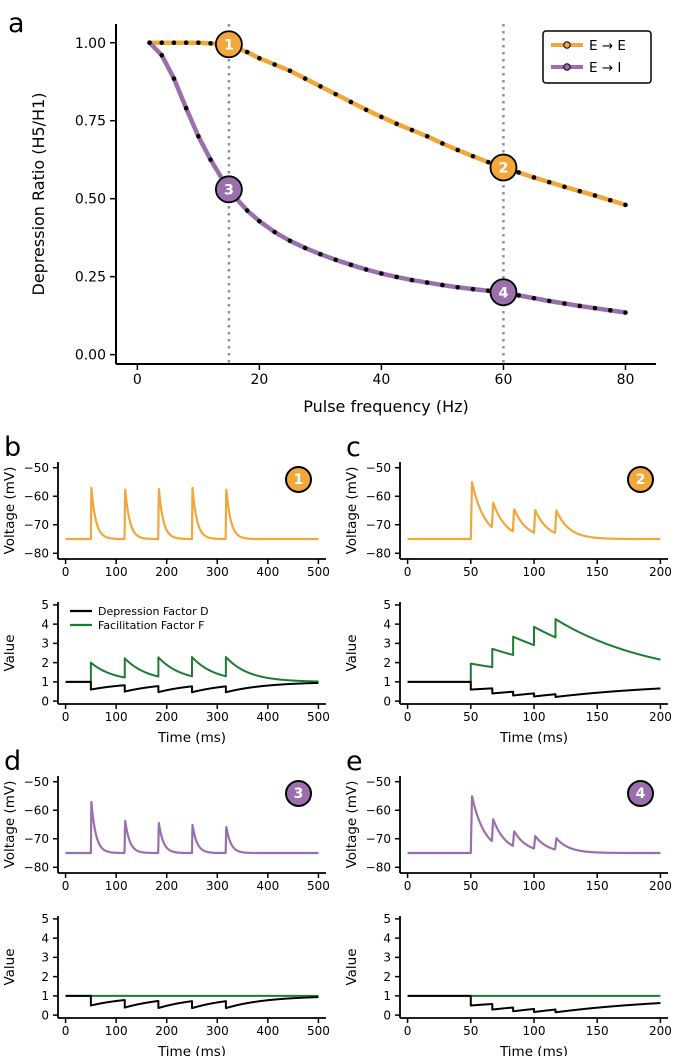 This screenshot has width=685, height=1056. What do you see at coordinates (514, 675) in the screenshot?
I see `panel-c-factors-wrap: 0 50 100 150 200 0 1 2 3 4 5 Time (ms) Value` at bounding box center [514, 675].